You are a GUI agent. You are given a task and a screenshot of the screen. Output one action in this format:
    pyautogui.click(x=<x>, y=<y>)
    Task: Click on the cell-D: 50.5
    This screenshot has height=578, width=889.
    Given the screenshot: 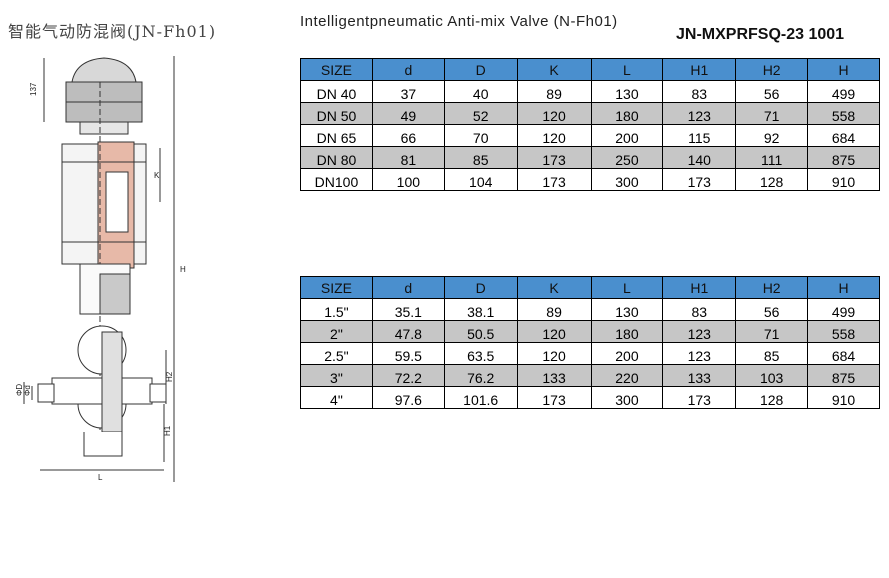 What is the action you would take?
    pyautogui.click(x=480, y=331)
    